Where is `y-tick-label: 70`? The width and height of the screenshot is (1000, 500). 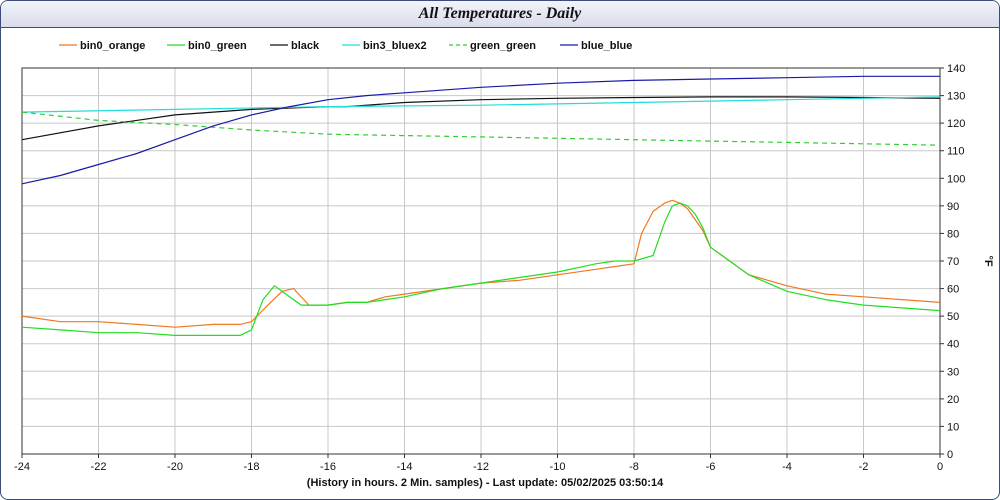 y-tick-label: 70 is located at coordinates (953, 262).